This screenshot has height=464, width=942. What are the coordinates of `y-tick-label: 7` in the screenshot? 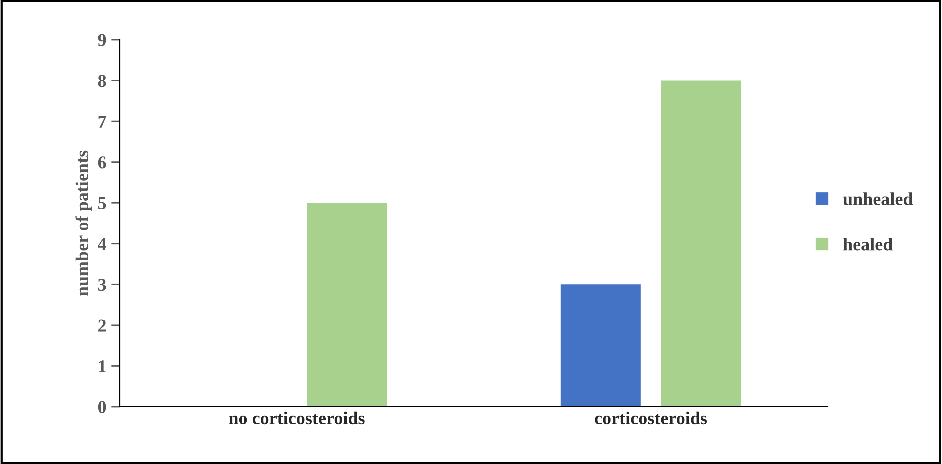 It's located at (102, 122).